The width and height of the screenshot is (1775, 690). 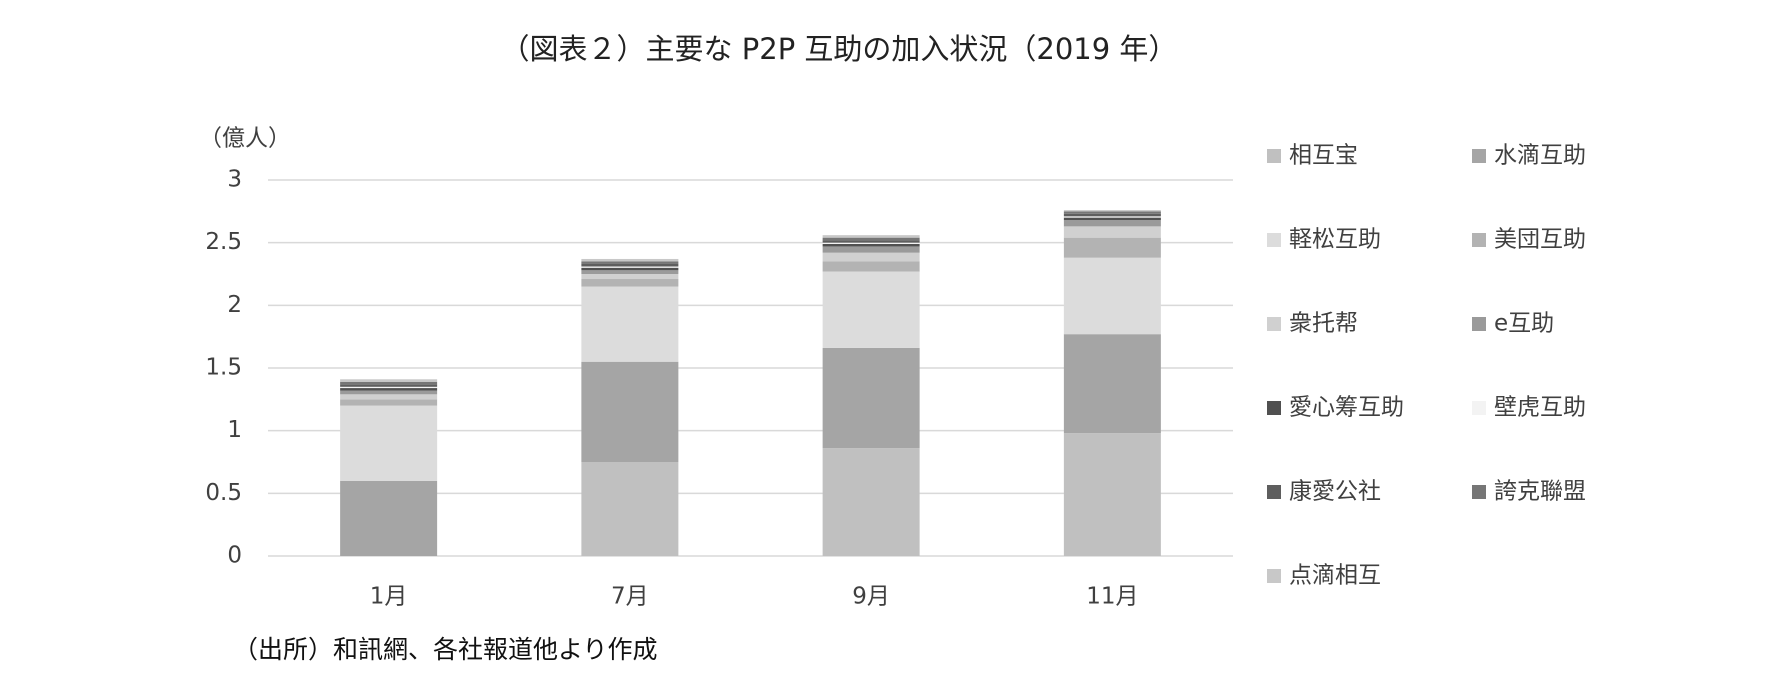 I want to click on x-tick-label: 9月, so click(x=871, y=597).